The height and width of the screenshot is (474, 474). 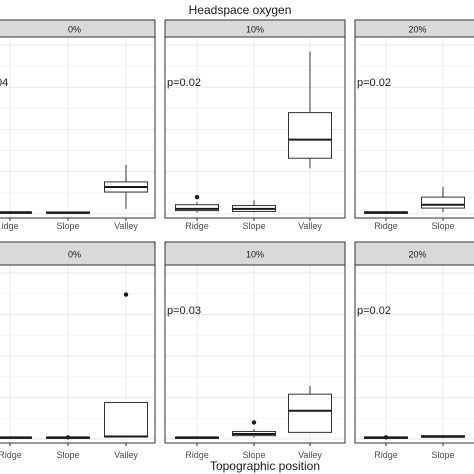 What do you see at coordinates (9, 226) in the screenshot?
I see `x-tick-label: idge` at bounding box center [9, 226].